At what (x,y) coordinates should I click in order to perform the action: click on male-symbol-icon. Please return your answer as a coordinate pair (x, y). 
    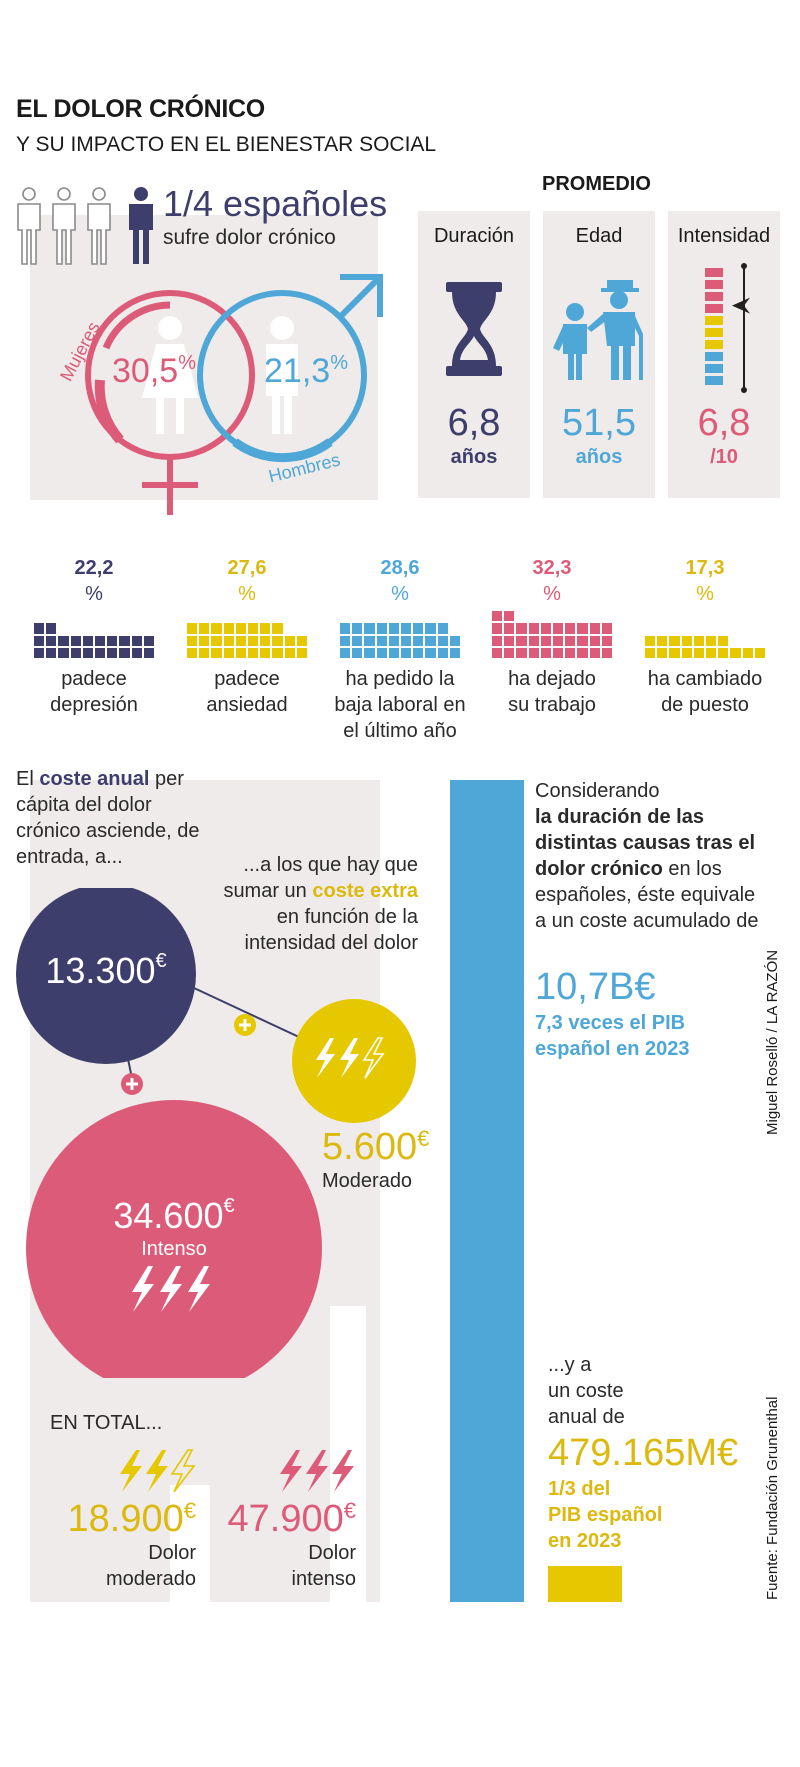
    Looking at the image, I should click on (290, 368).